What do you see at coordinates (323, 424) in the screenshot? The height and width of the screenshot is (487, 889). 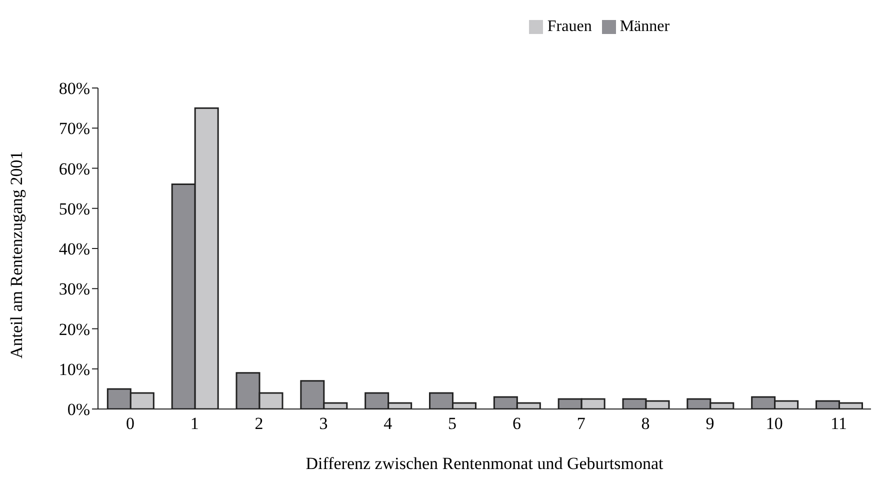 I see `x-tick-label: 3` at bounding box center [323, 424].